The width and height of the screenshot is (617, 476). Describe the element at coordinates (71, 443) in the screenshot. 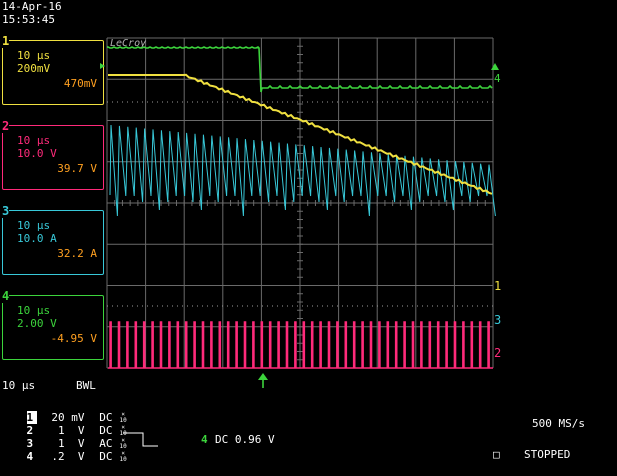

I see `settings-row-3-scale: 1 V` at that location.